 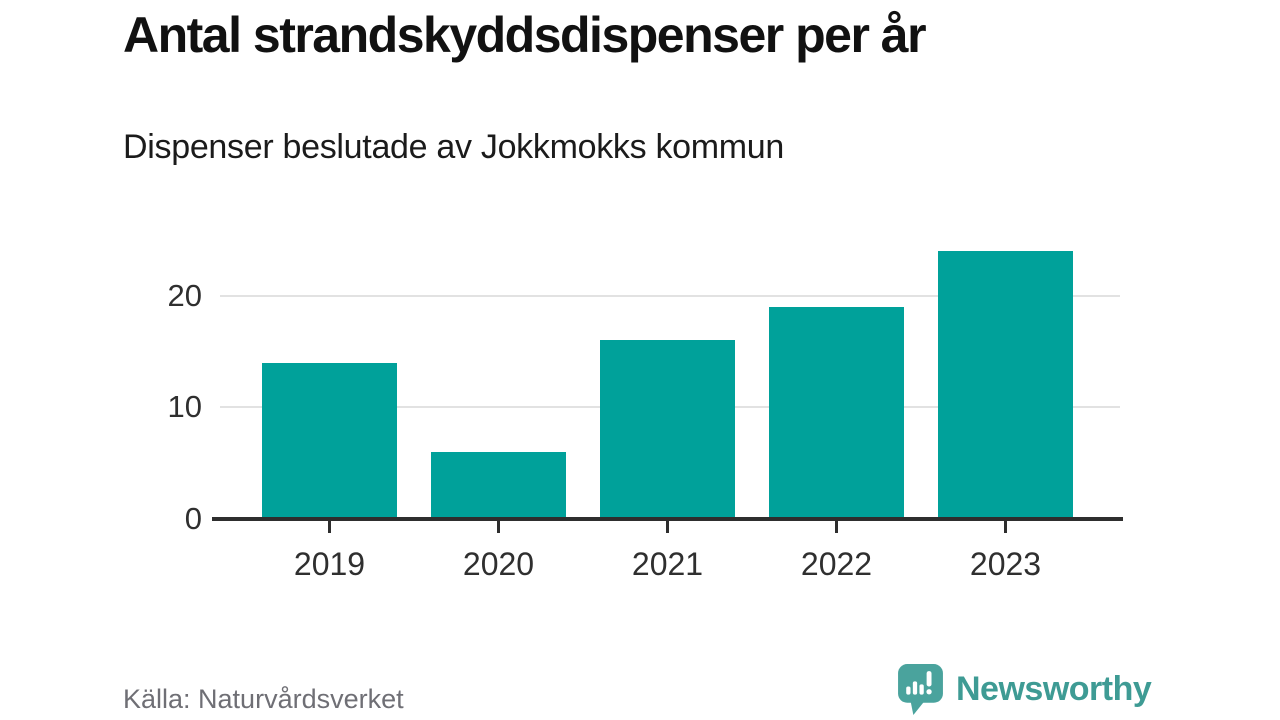 What do you see at coordinates (836, 527) in the screenshot?
I see `x-tick-2022` at bounding box center [836, 527].